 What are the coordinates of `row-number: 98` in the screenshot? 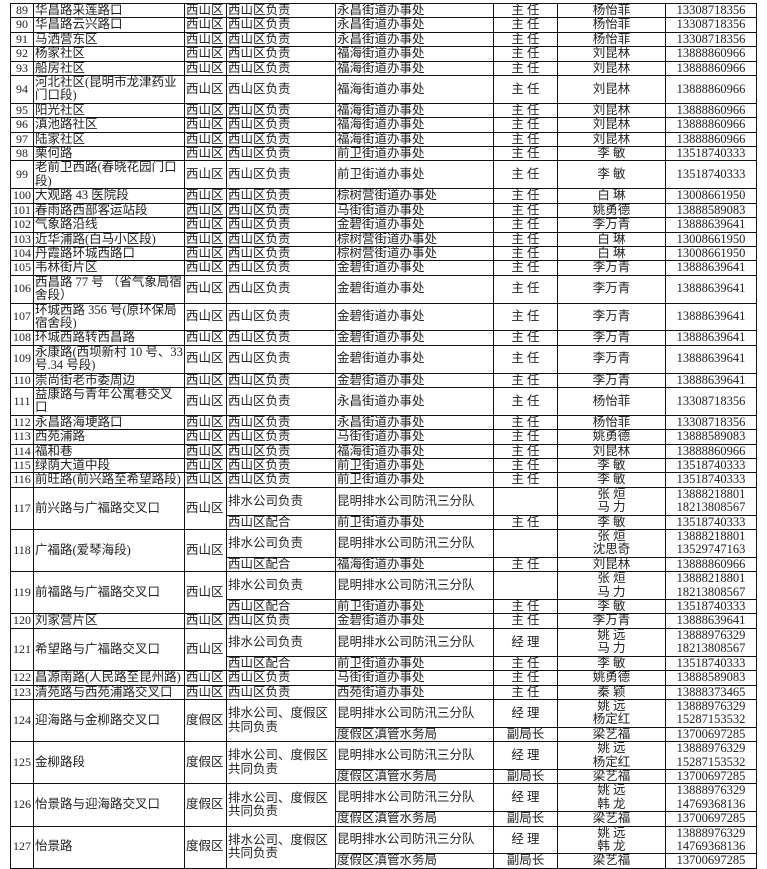 It's located at (22, 154).